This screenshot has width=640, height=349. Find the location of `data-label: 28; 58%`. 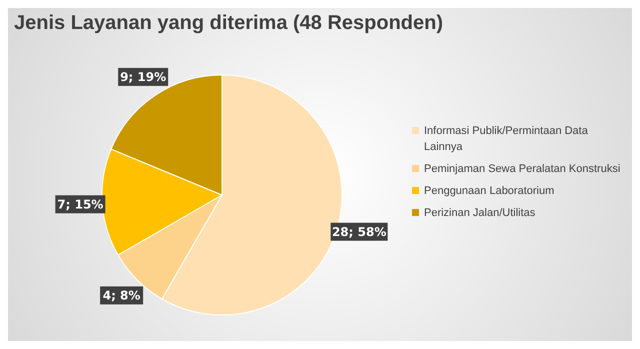

data-label: 28; 58% is located at coordinates (359, 231).